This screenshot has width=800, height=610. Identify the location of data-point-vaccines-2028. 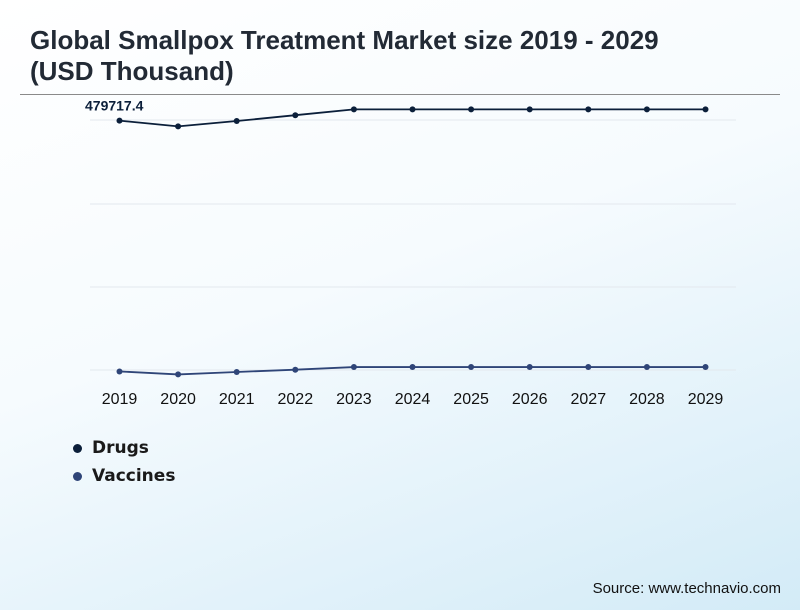
(646, 367).